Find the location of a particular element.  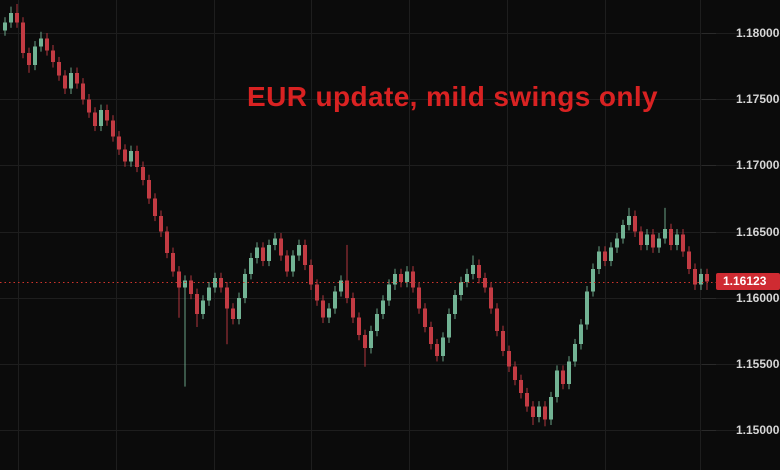

price-axis-label: 1.15000 is located at coordinates (758, 430).